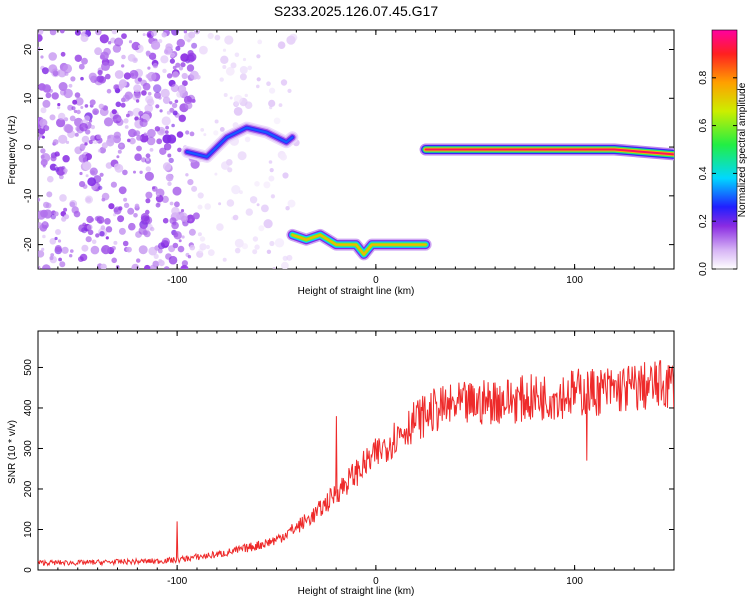 The width and height of the screenshot is (750, 600). I want to click on y-tick-label: 200, so click(28, 488).